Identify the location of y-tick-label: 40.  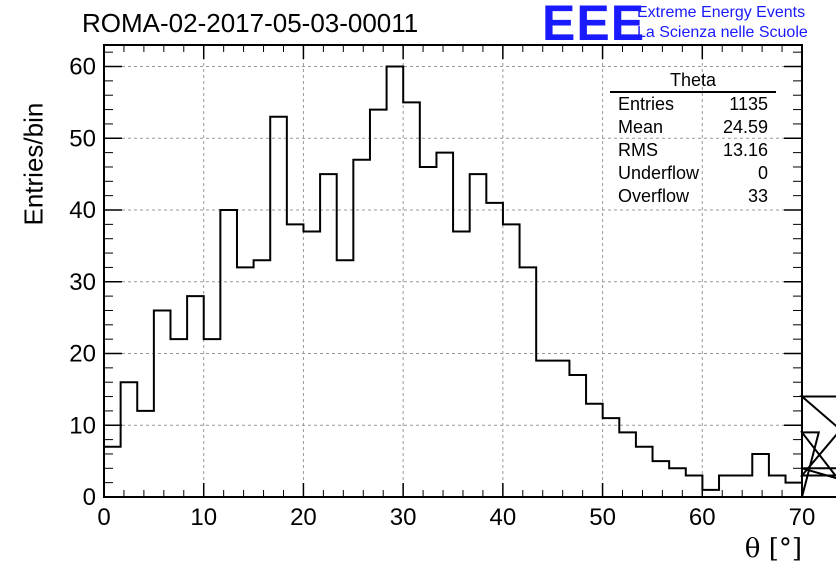
(82, 210).